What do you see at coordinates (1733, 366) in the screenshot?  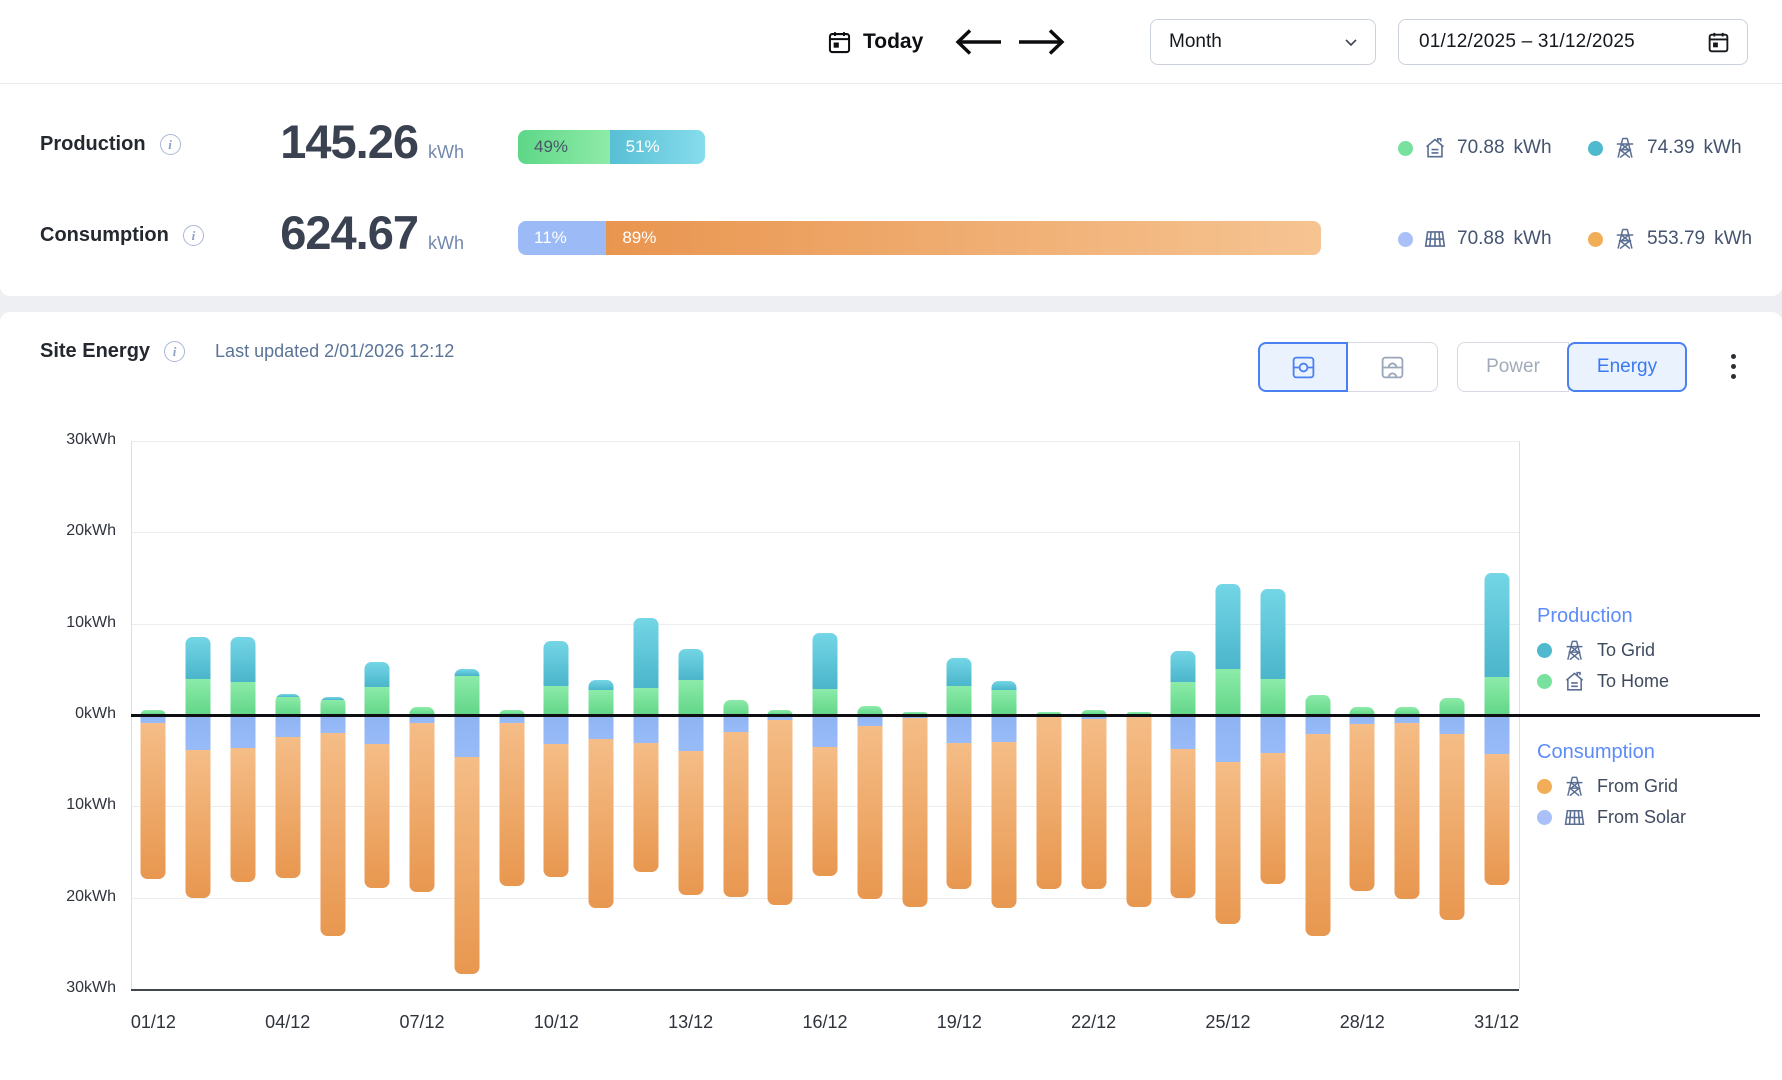 I see `more-options-kebab-icon` at bounding box center [1733, 366].